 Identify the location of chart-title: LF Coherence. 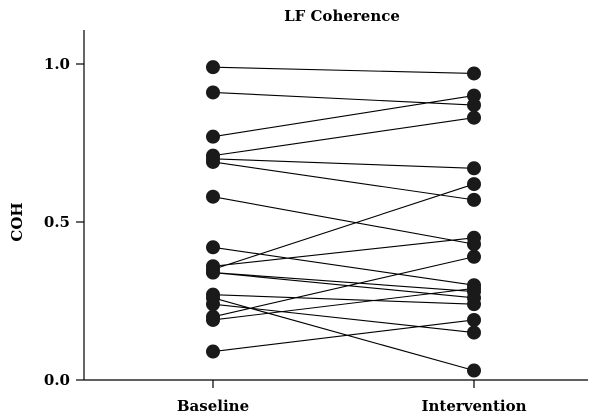
(342, 16).